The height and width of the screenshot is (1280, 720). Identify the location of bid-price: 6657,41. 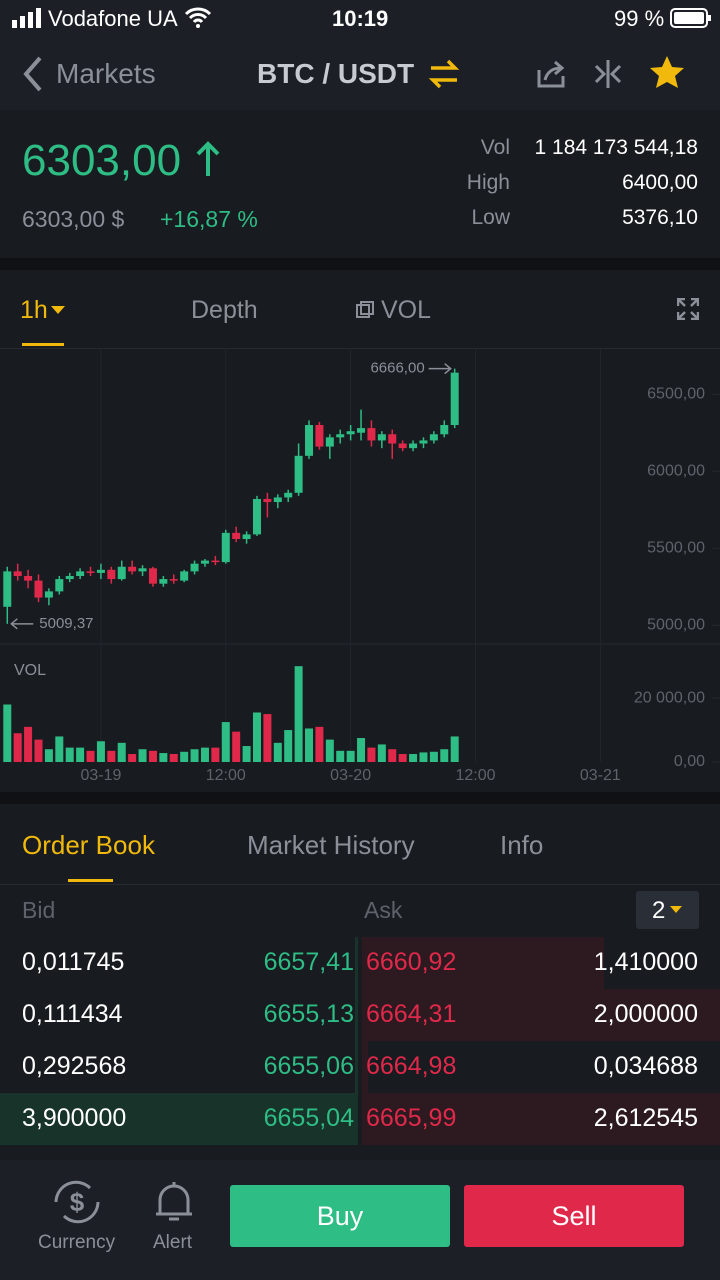
(308, 962).